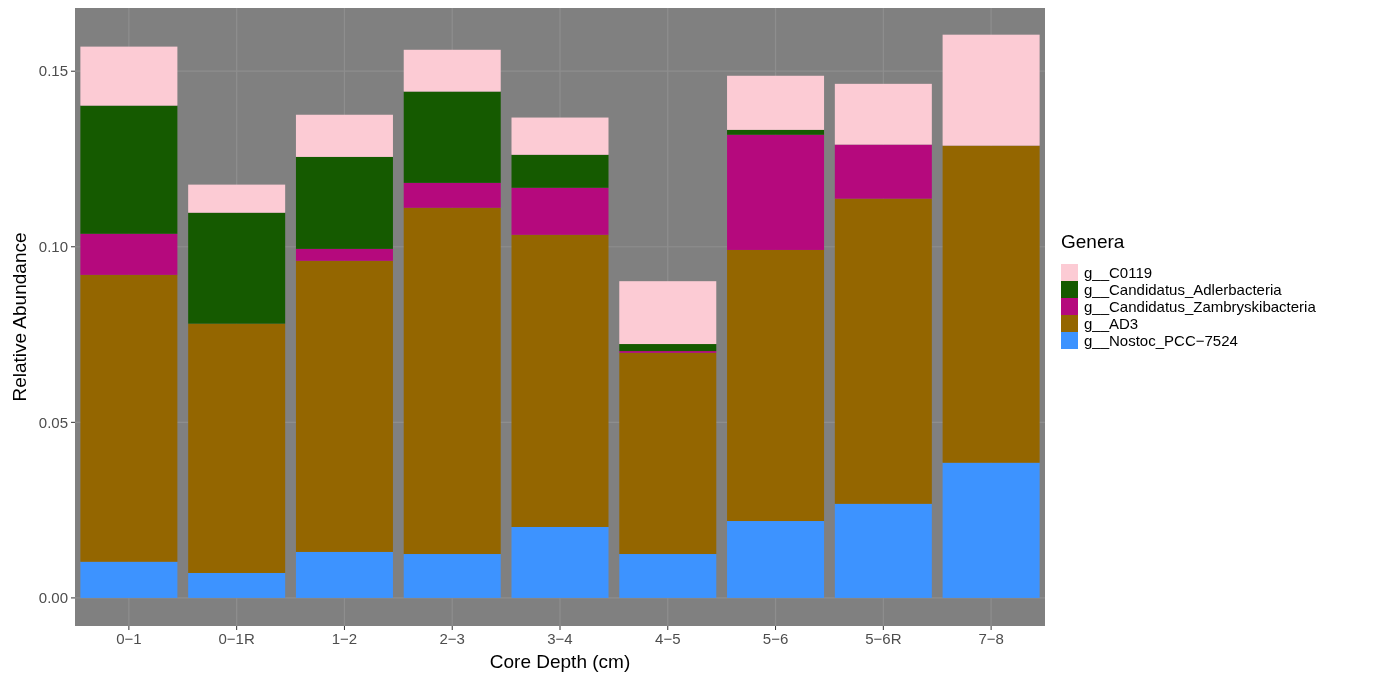 The height and width of the screenshot is (674, 1383). What do you see at coordinates (883, 638) in the screenshot?
I see `x-tick-label: 5−6R` at bounding box center [883, 638].